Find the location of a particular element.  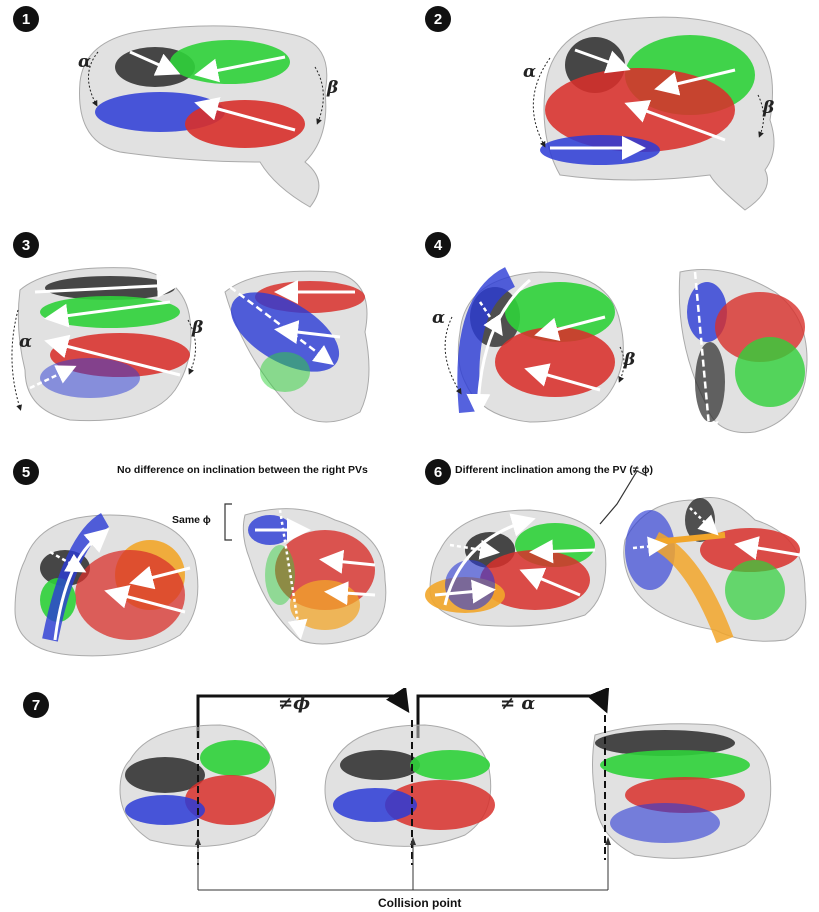

panel-1-atrium-view is located at coordinates (220, 112).